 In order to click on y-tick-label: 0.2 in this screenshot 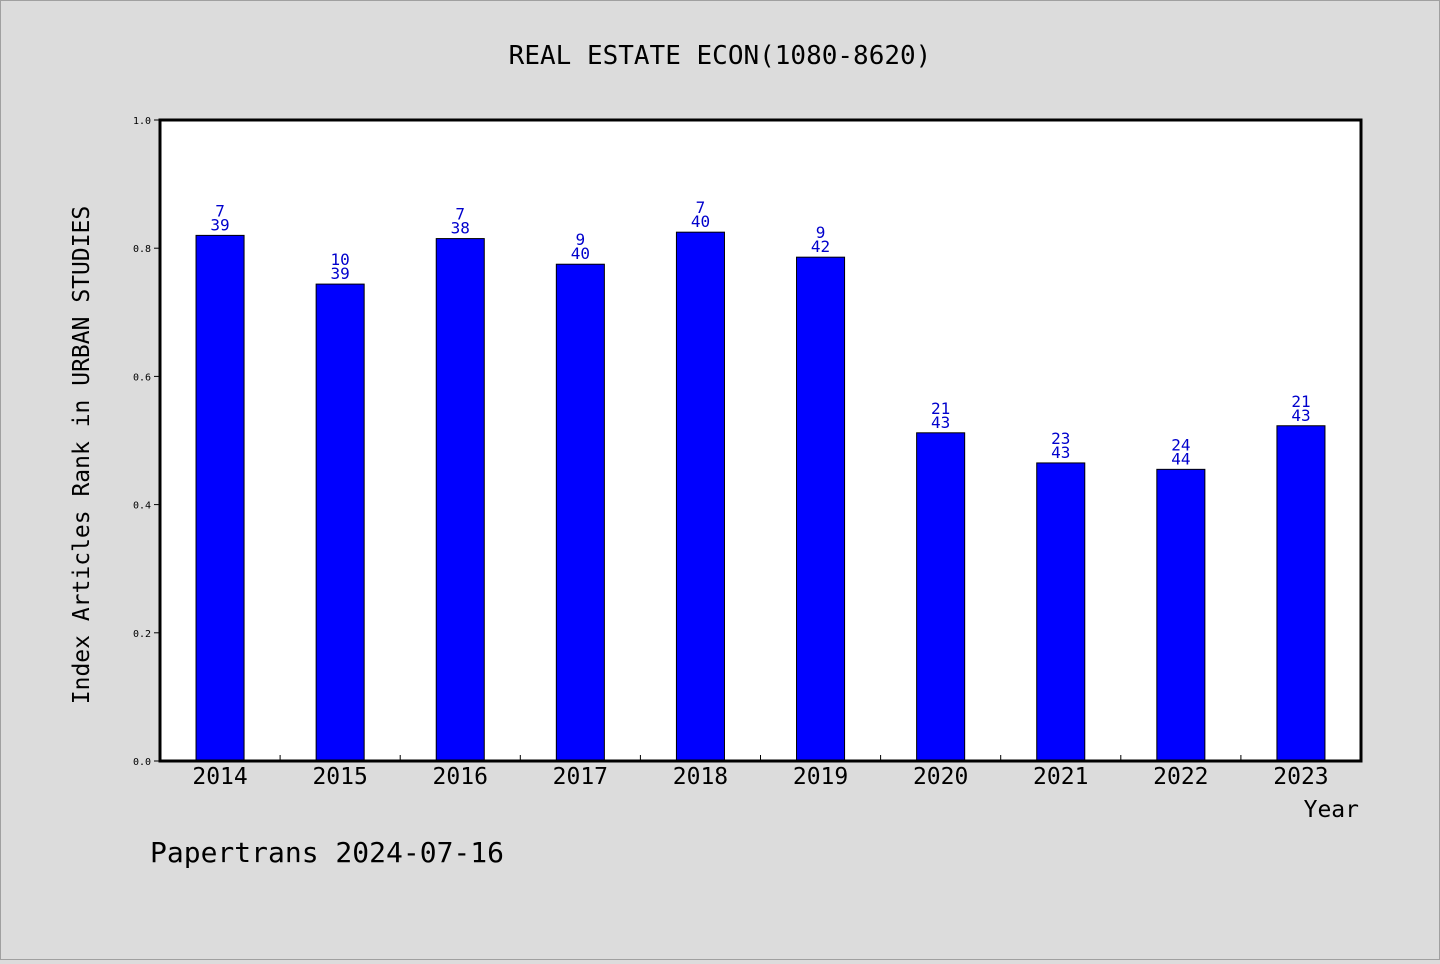, I will do `click(142, 634)`.